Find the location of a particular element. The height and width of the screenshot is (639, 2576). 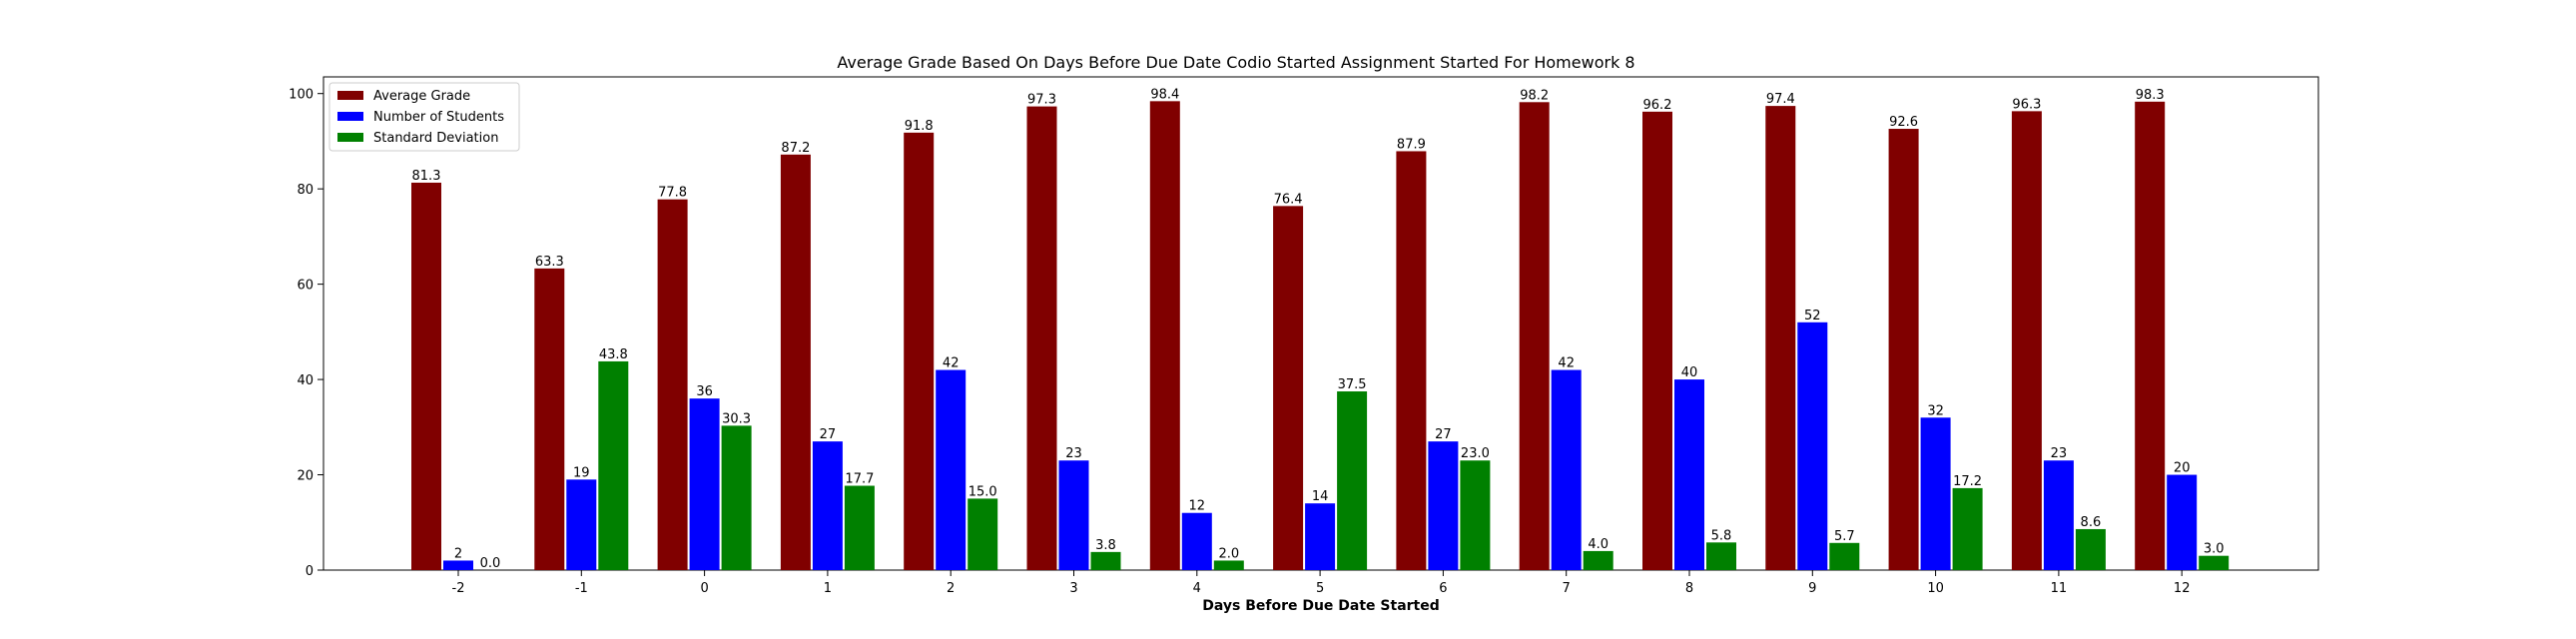

data-label: 23.0 is located at coordinates (1475, 453).